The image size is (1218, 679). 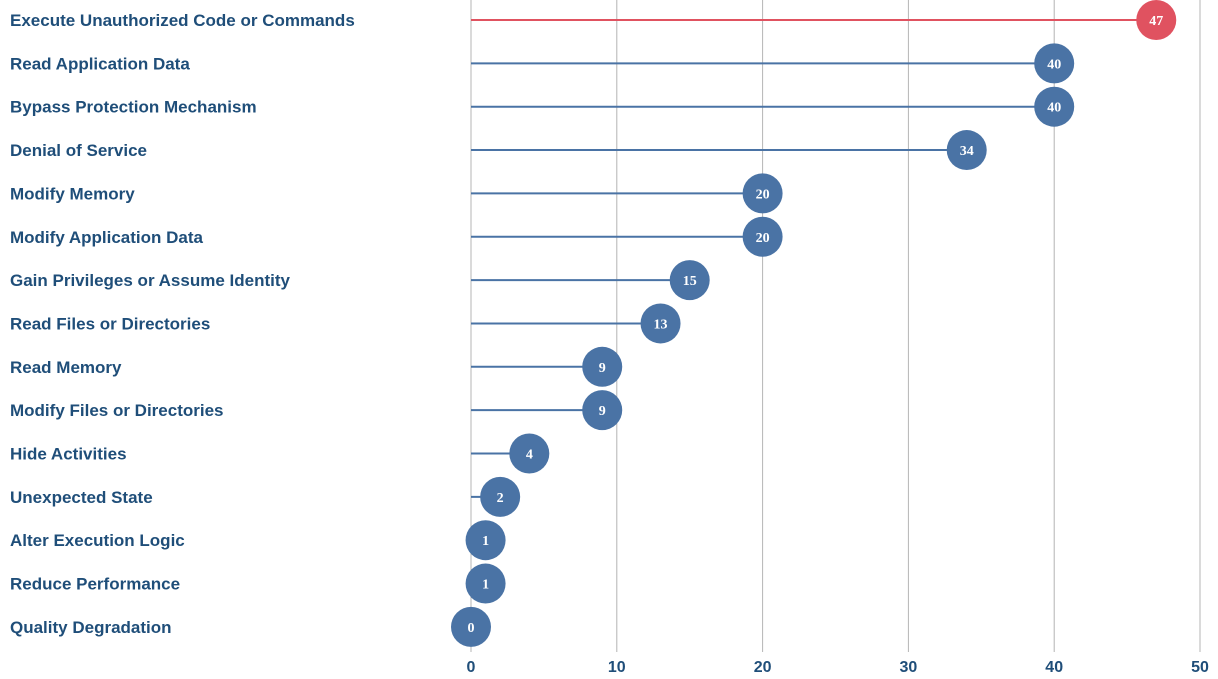 What do you see at coordinates (690, 281) in the screenshot?
I see `value-label: 15` at bounding box center [690, 281].